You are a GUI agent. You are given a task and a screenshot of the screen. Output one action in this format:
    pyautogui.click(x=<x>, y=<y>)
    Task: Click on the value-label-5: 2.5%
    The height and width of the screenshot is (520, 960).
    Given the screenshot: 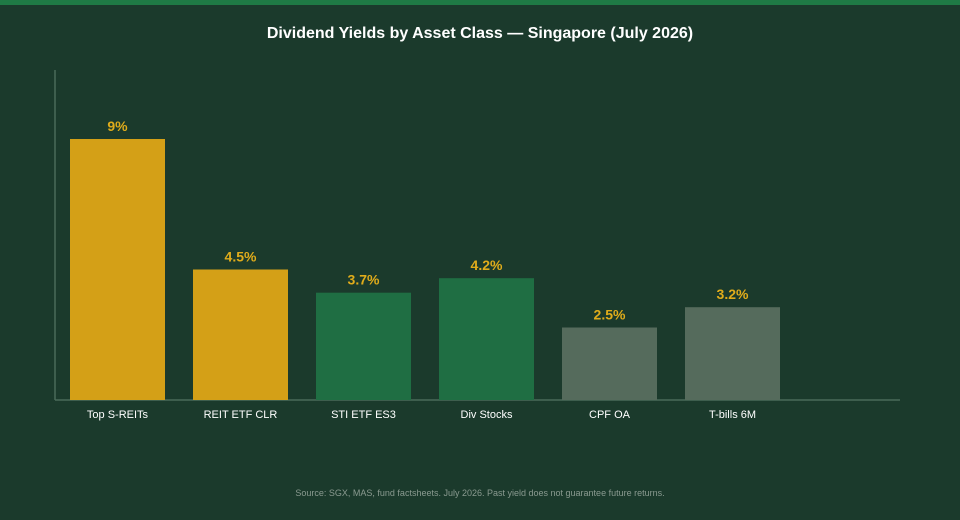 What is the action you would take?
    pyautogui.click(x=610, y=315)
    